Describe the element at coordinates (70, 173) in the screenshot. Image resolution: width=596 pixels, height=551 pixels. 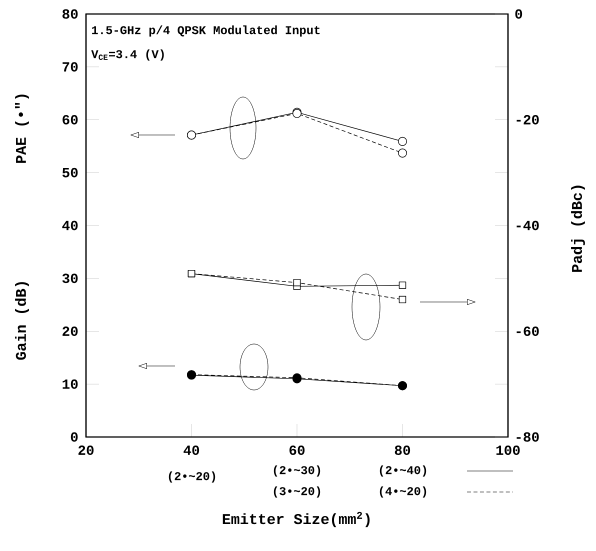
I see `y-tick-label: 50` at that location.